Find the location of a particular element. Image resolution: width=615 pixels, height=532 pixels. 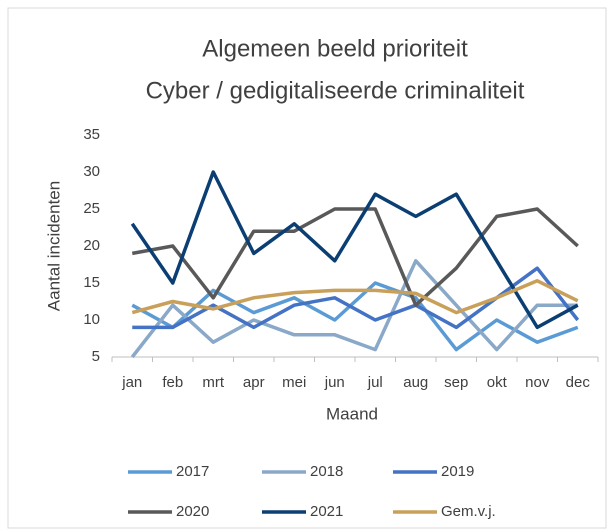

x-tick-label: jul is located at coordinates (375, 382).